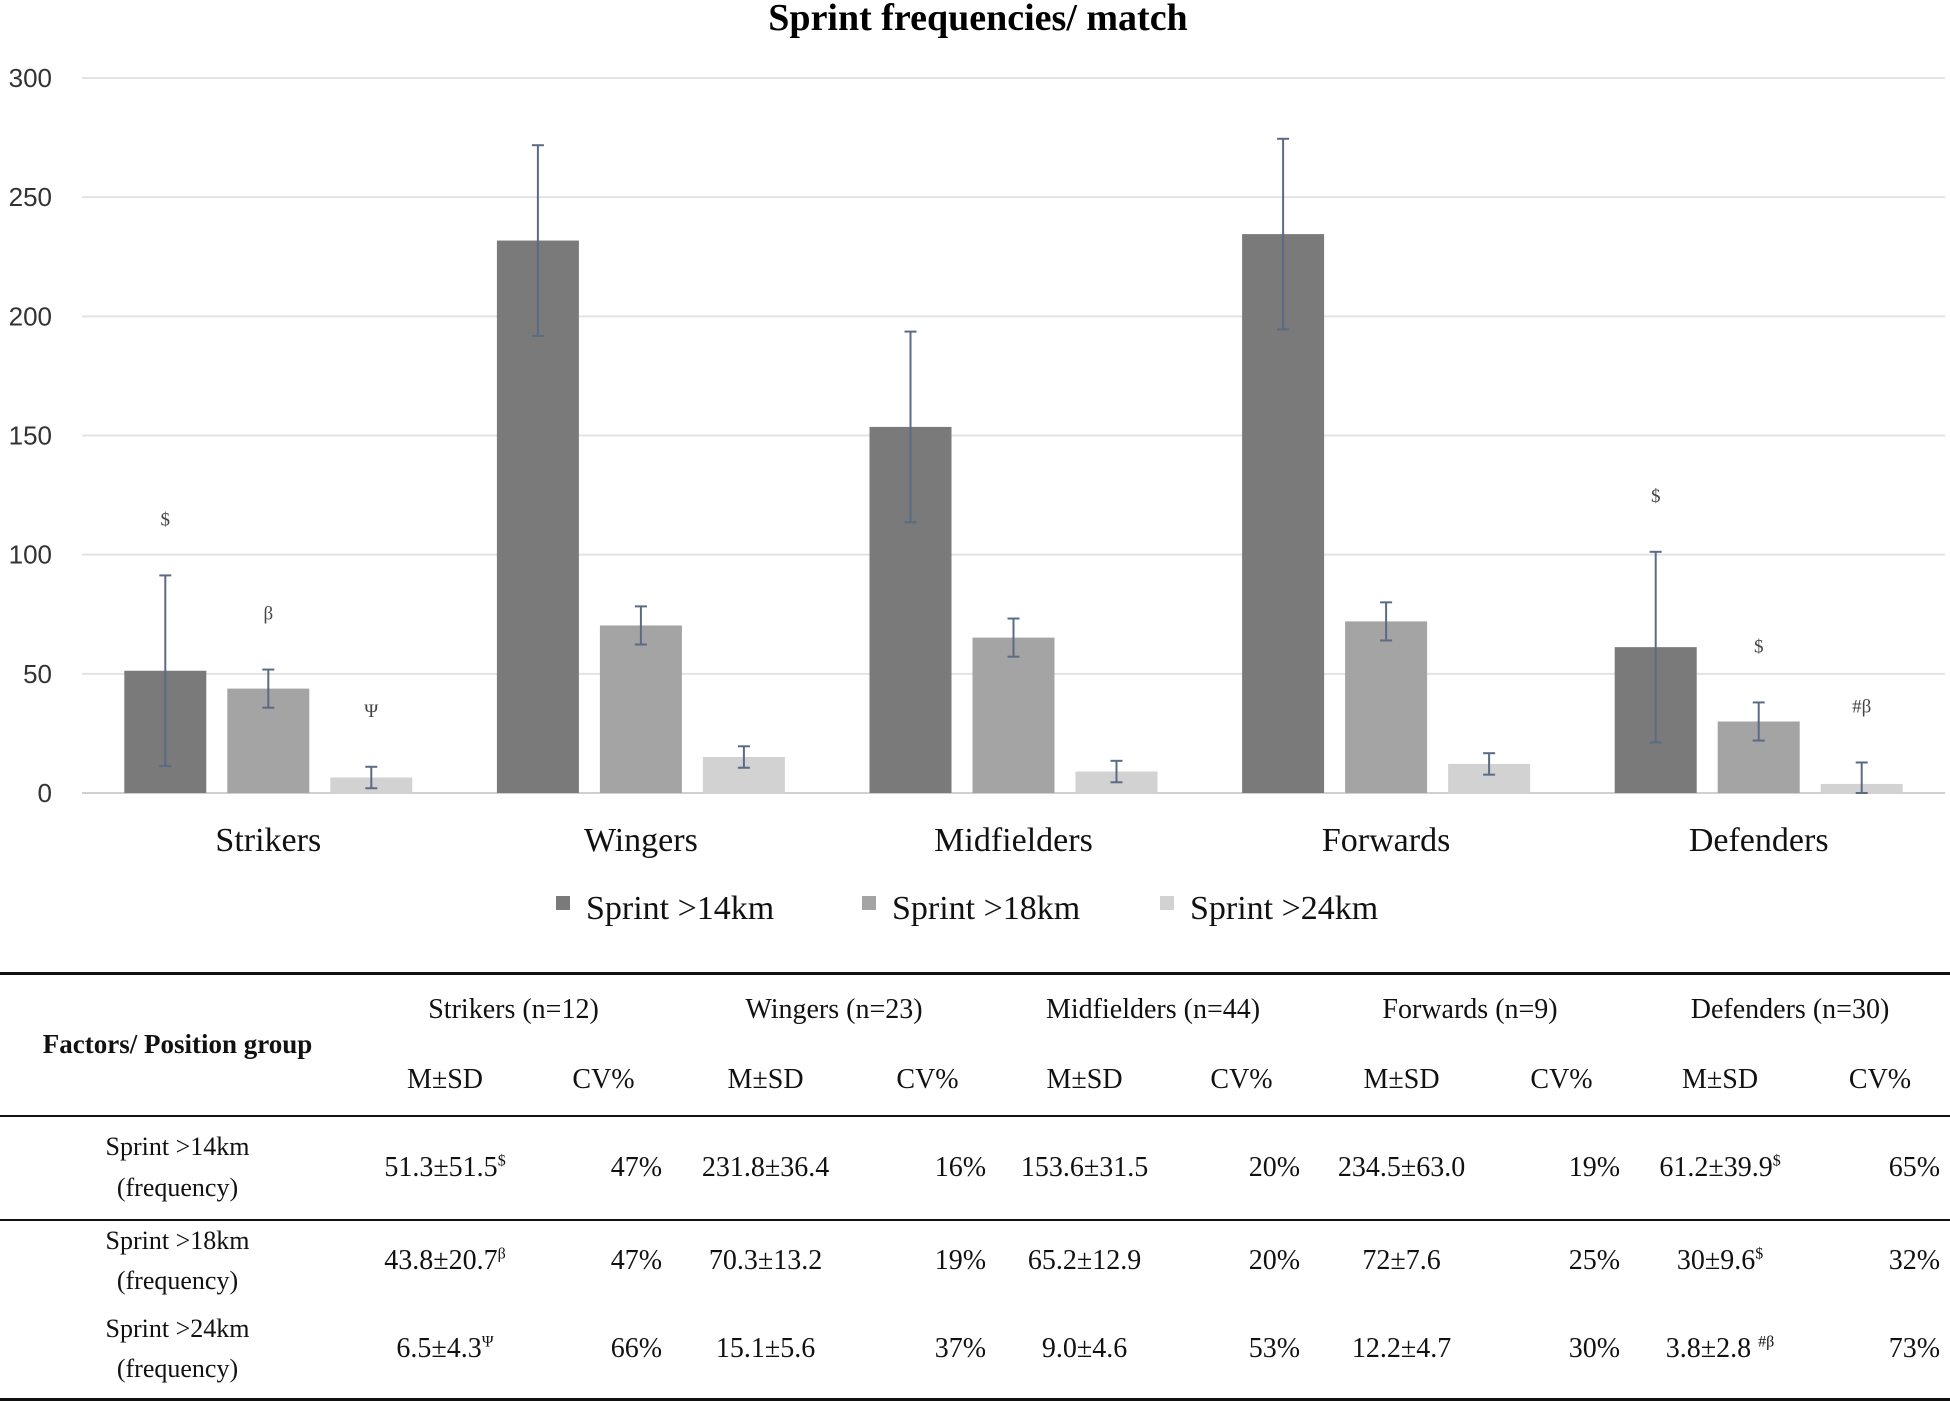 This screenshot has height=1401, width=1950. I want to click on mean-sd-cell: 30±9.6$, so click(1720, 1261).